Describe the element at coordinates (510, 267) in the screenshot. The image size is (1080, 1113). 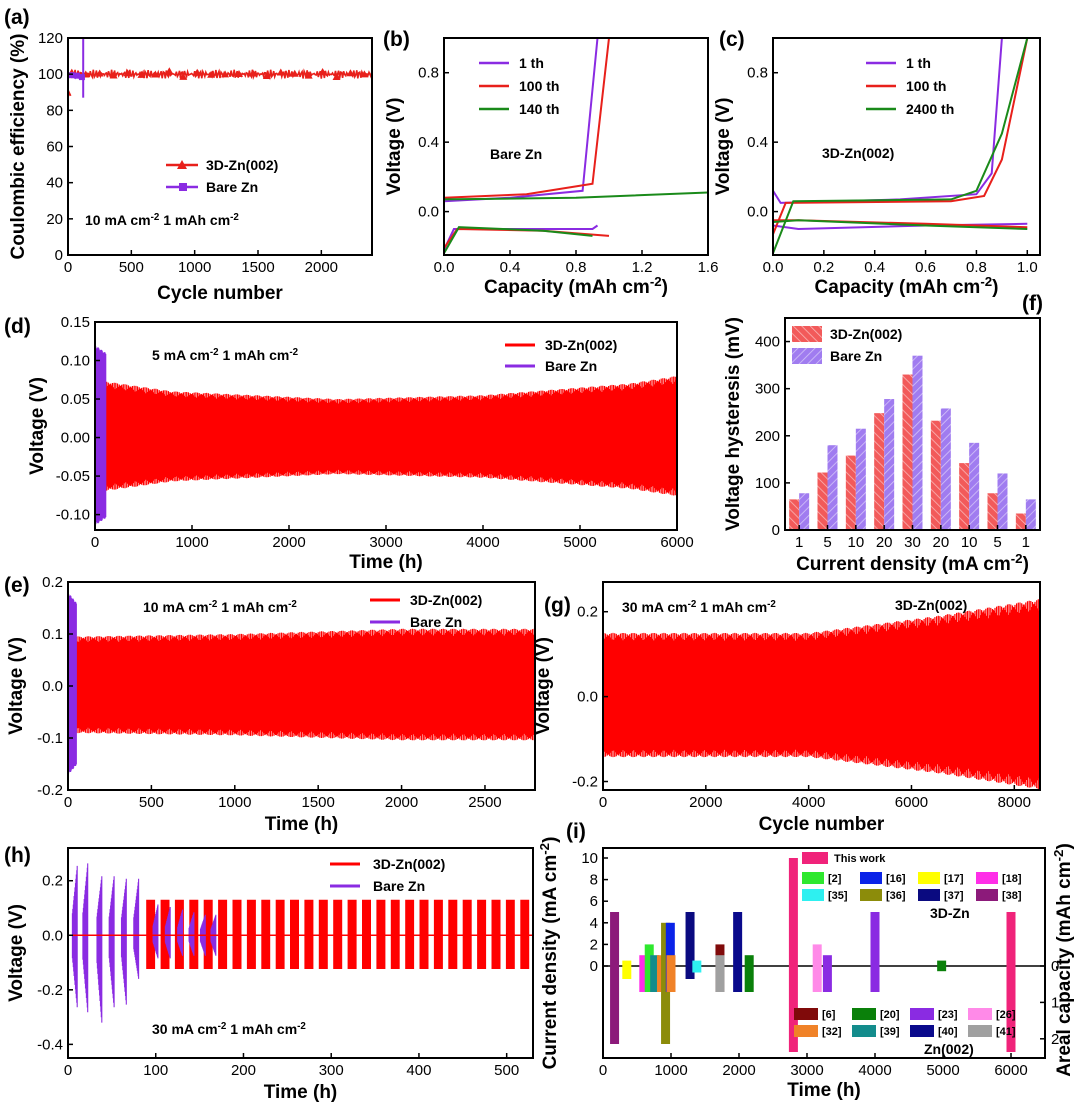
I see `x-tick-label: 0.4` at that location.